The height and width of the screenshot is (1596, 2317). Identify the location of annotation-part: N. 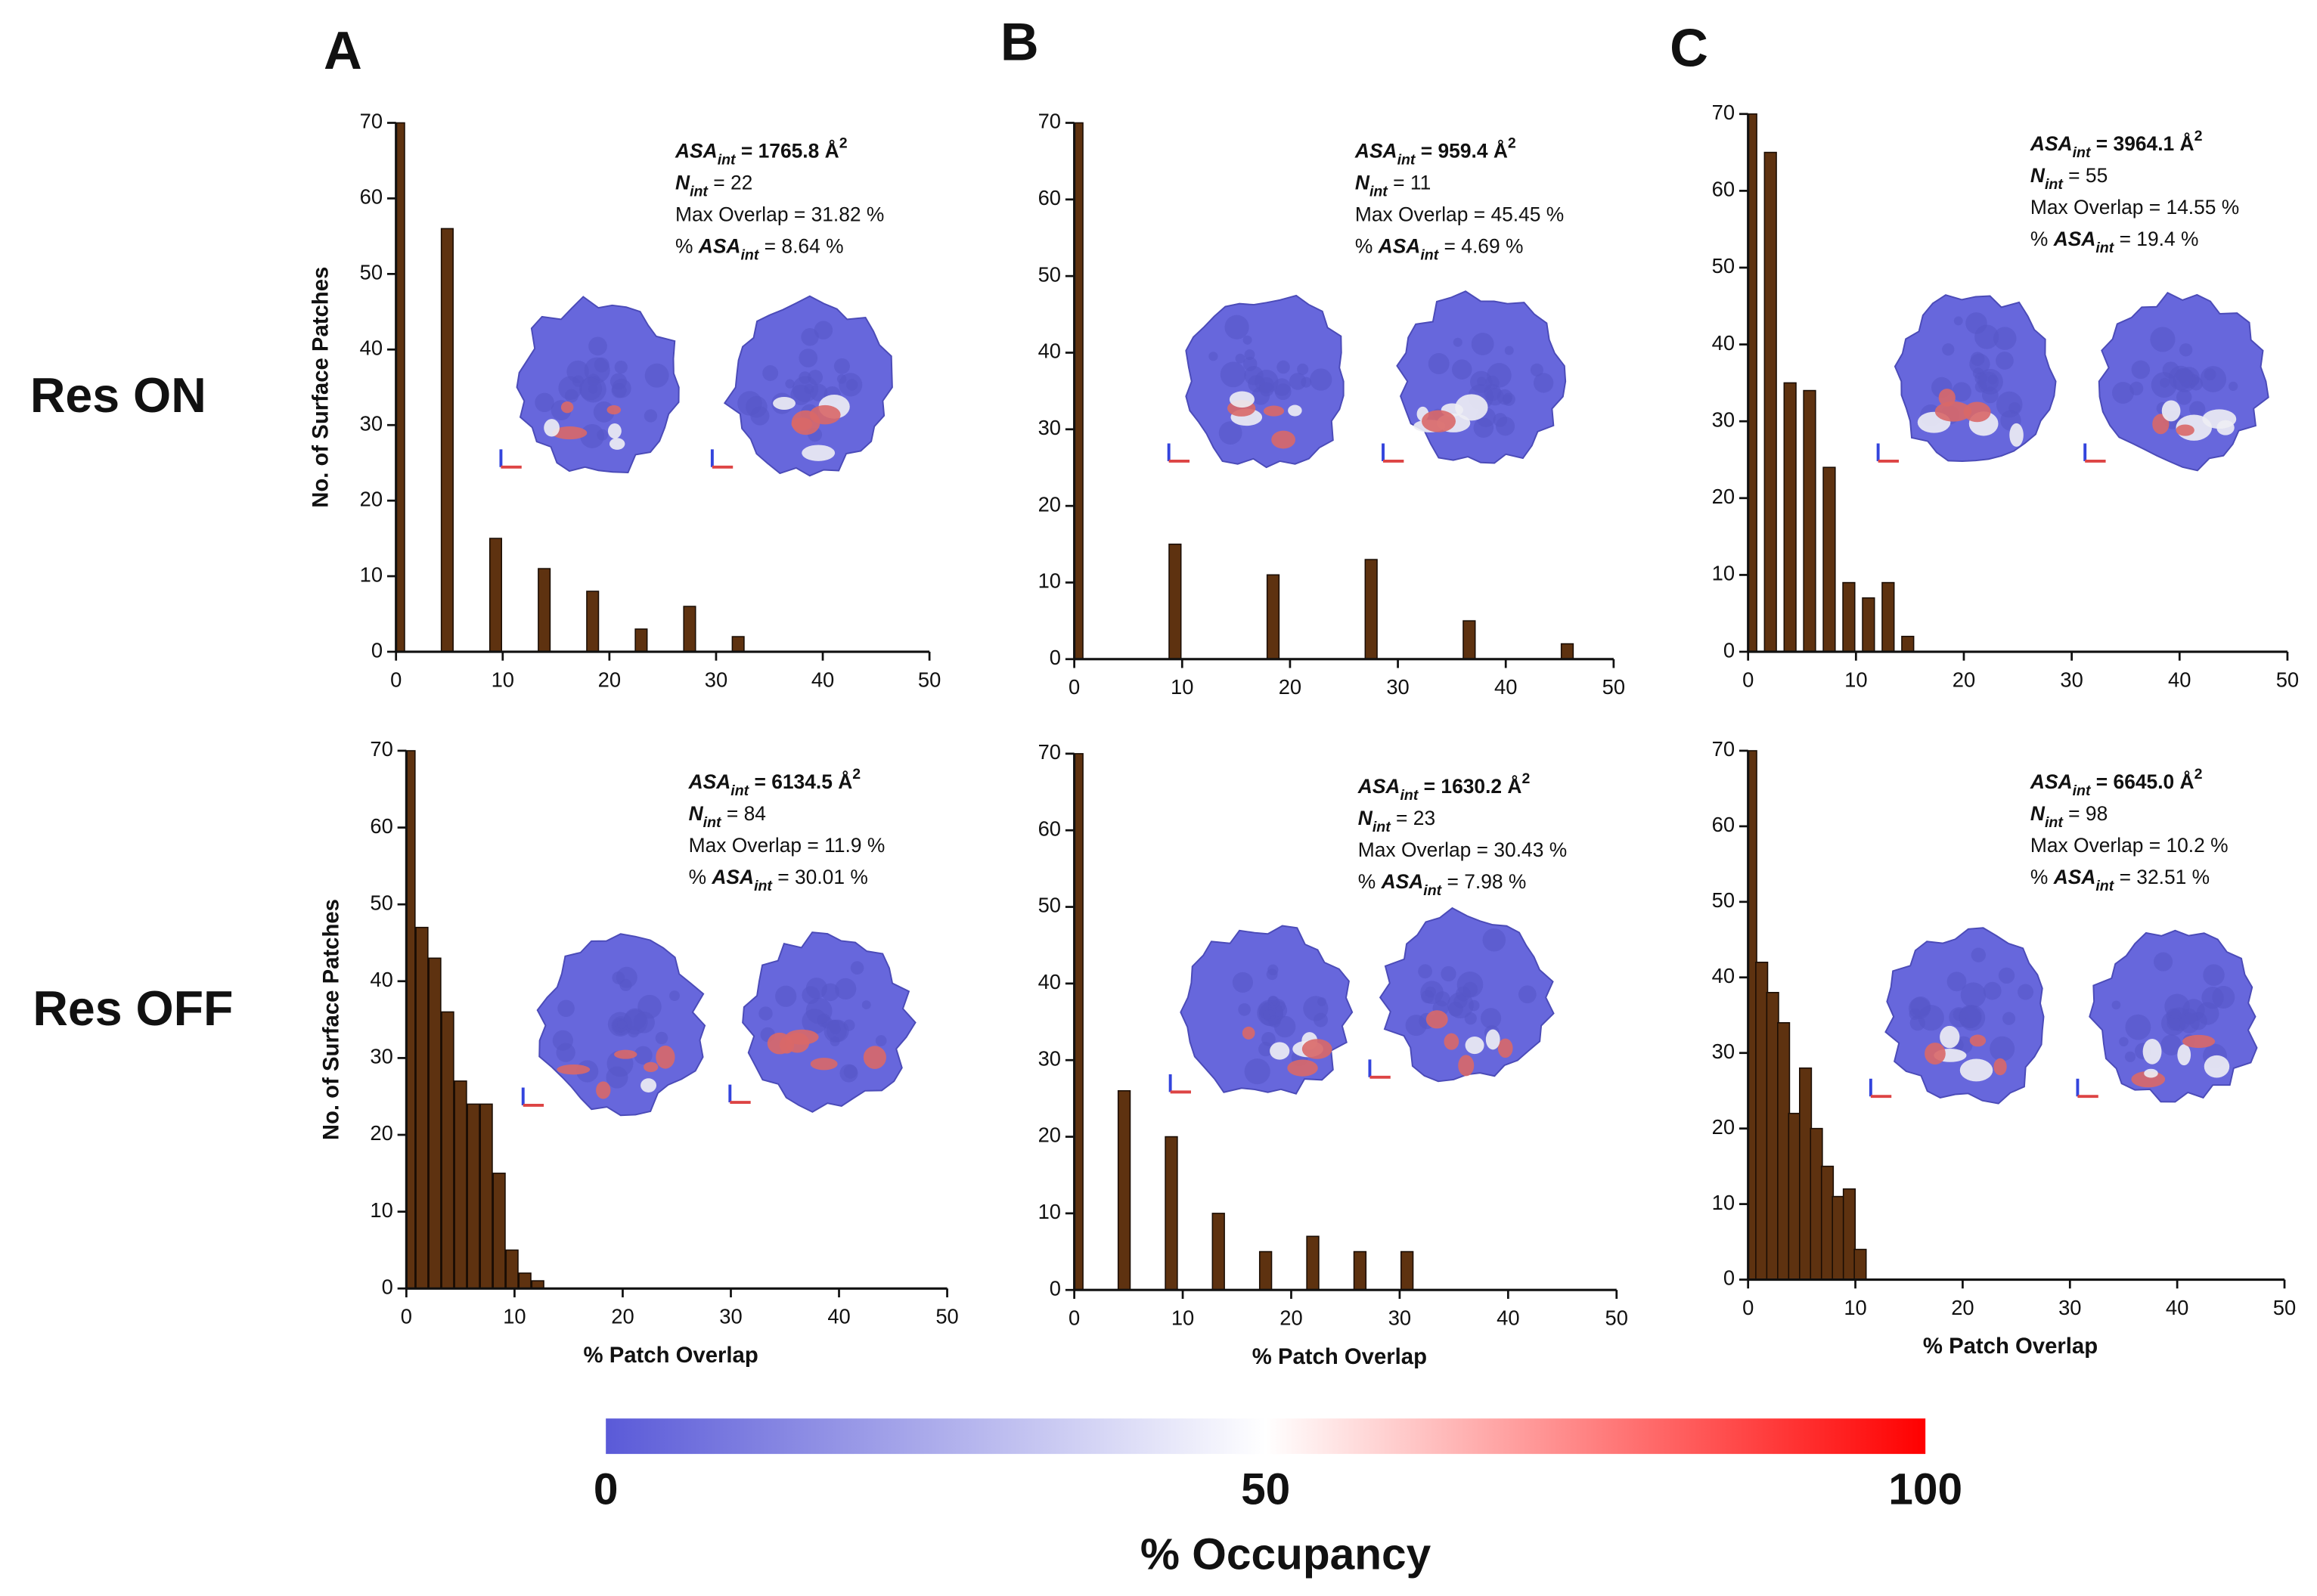
(2038, 175).